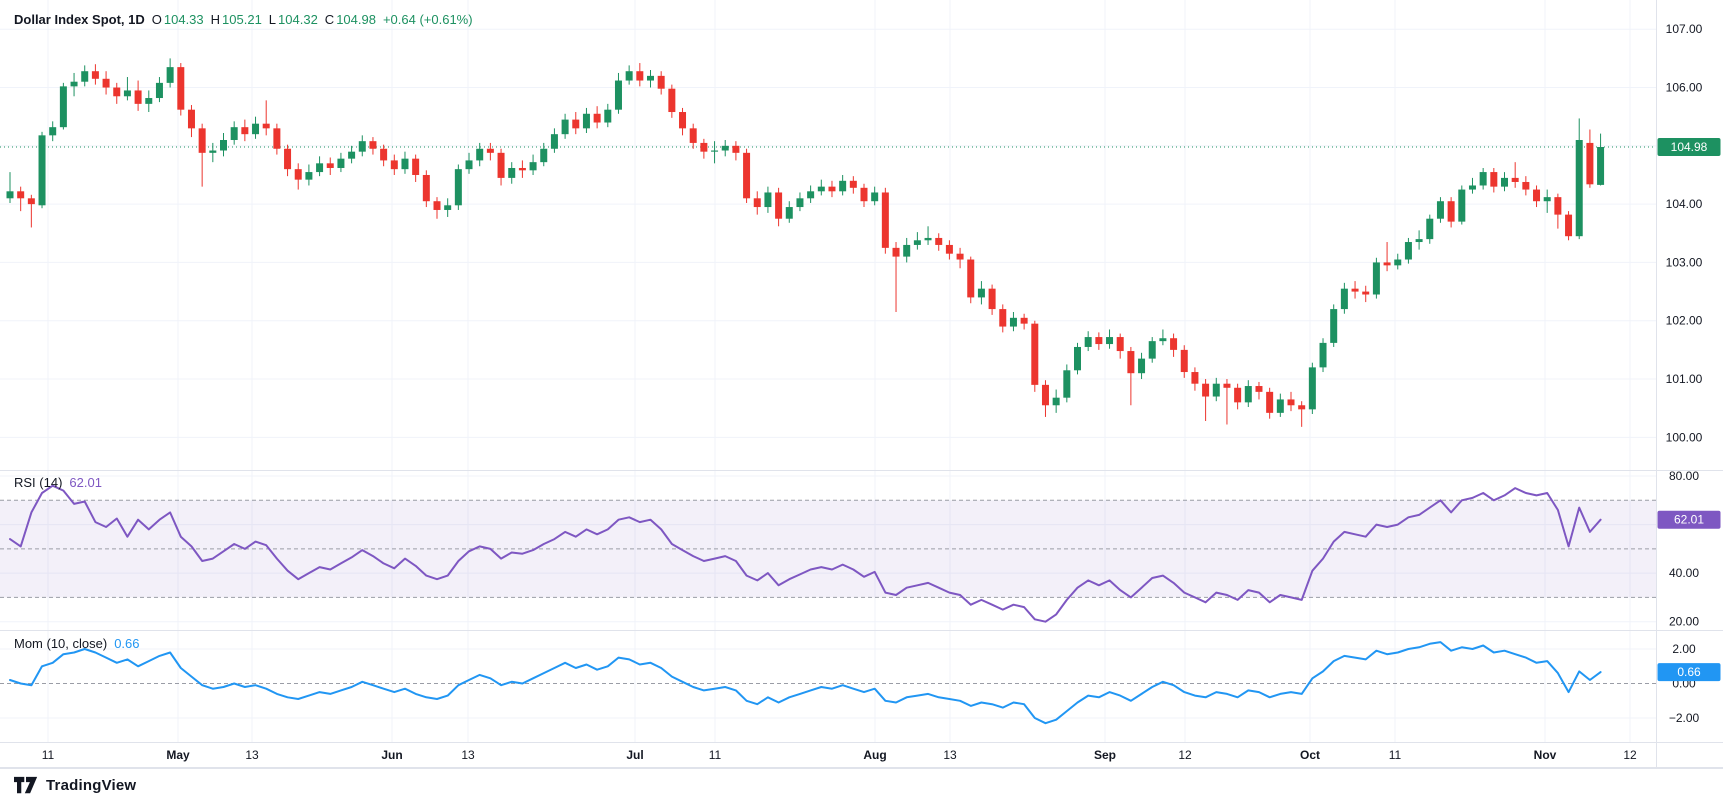 The width and height of the screenshot is (1723, 803). Describe the element at coordinates (178, 755) in the screenshot. I see `time-axis-label: May` at that location.